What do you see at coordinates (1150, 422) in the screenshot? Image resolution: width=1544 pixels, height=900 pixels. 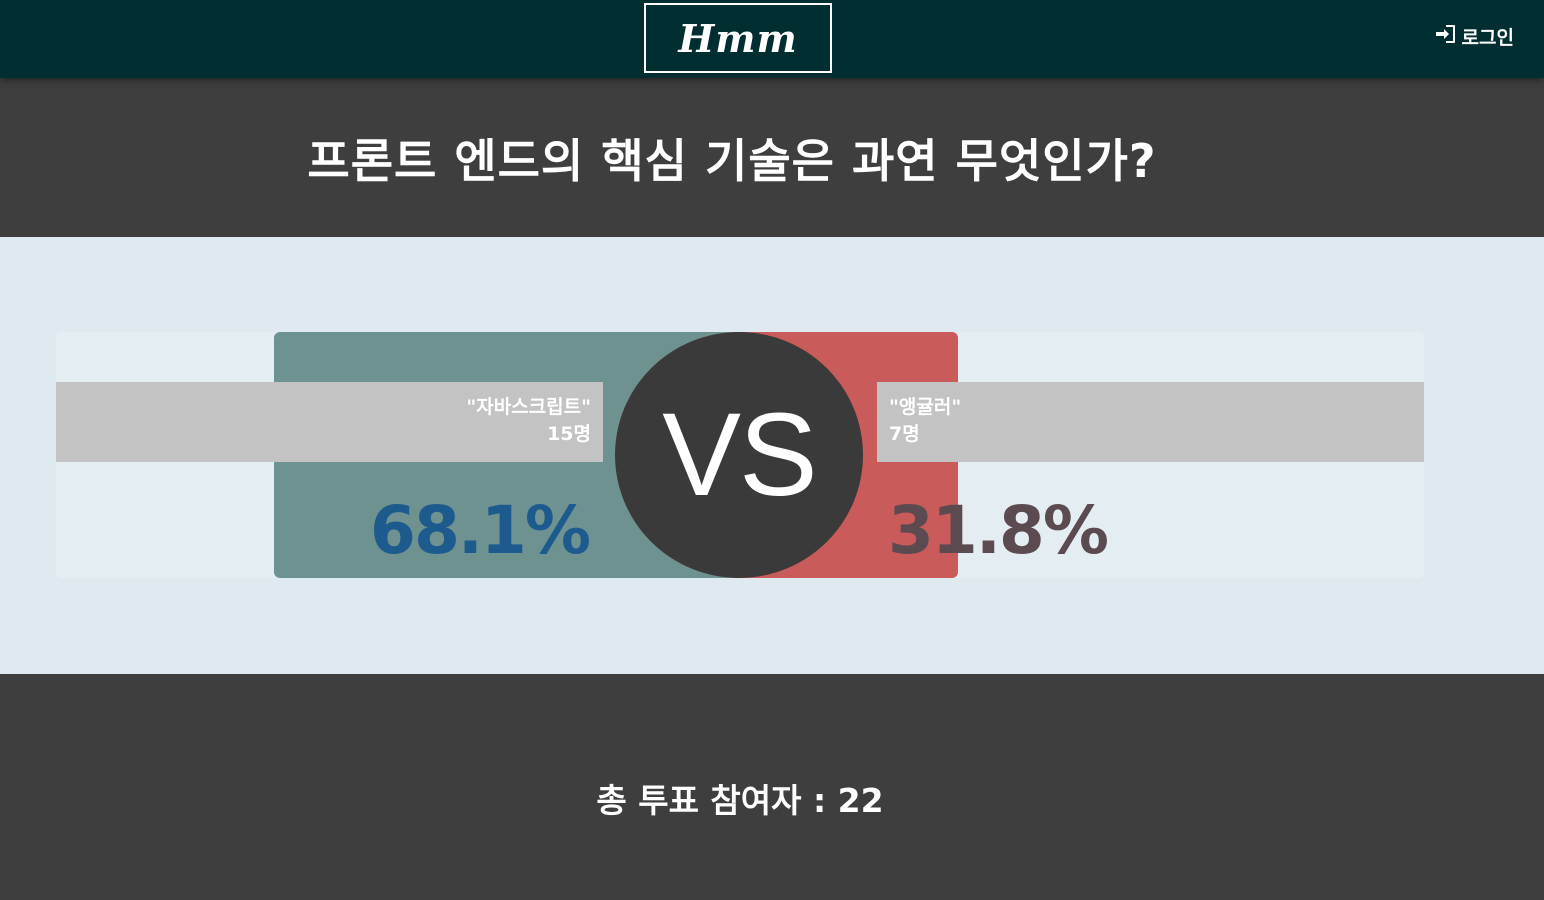 I see `option-b-label-box: "앵귤러" 7명` at bounding box center [1150, 422].